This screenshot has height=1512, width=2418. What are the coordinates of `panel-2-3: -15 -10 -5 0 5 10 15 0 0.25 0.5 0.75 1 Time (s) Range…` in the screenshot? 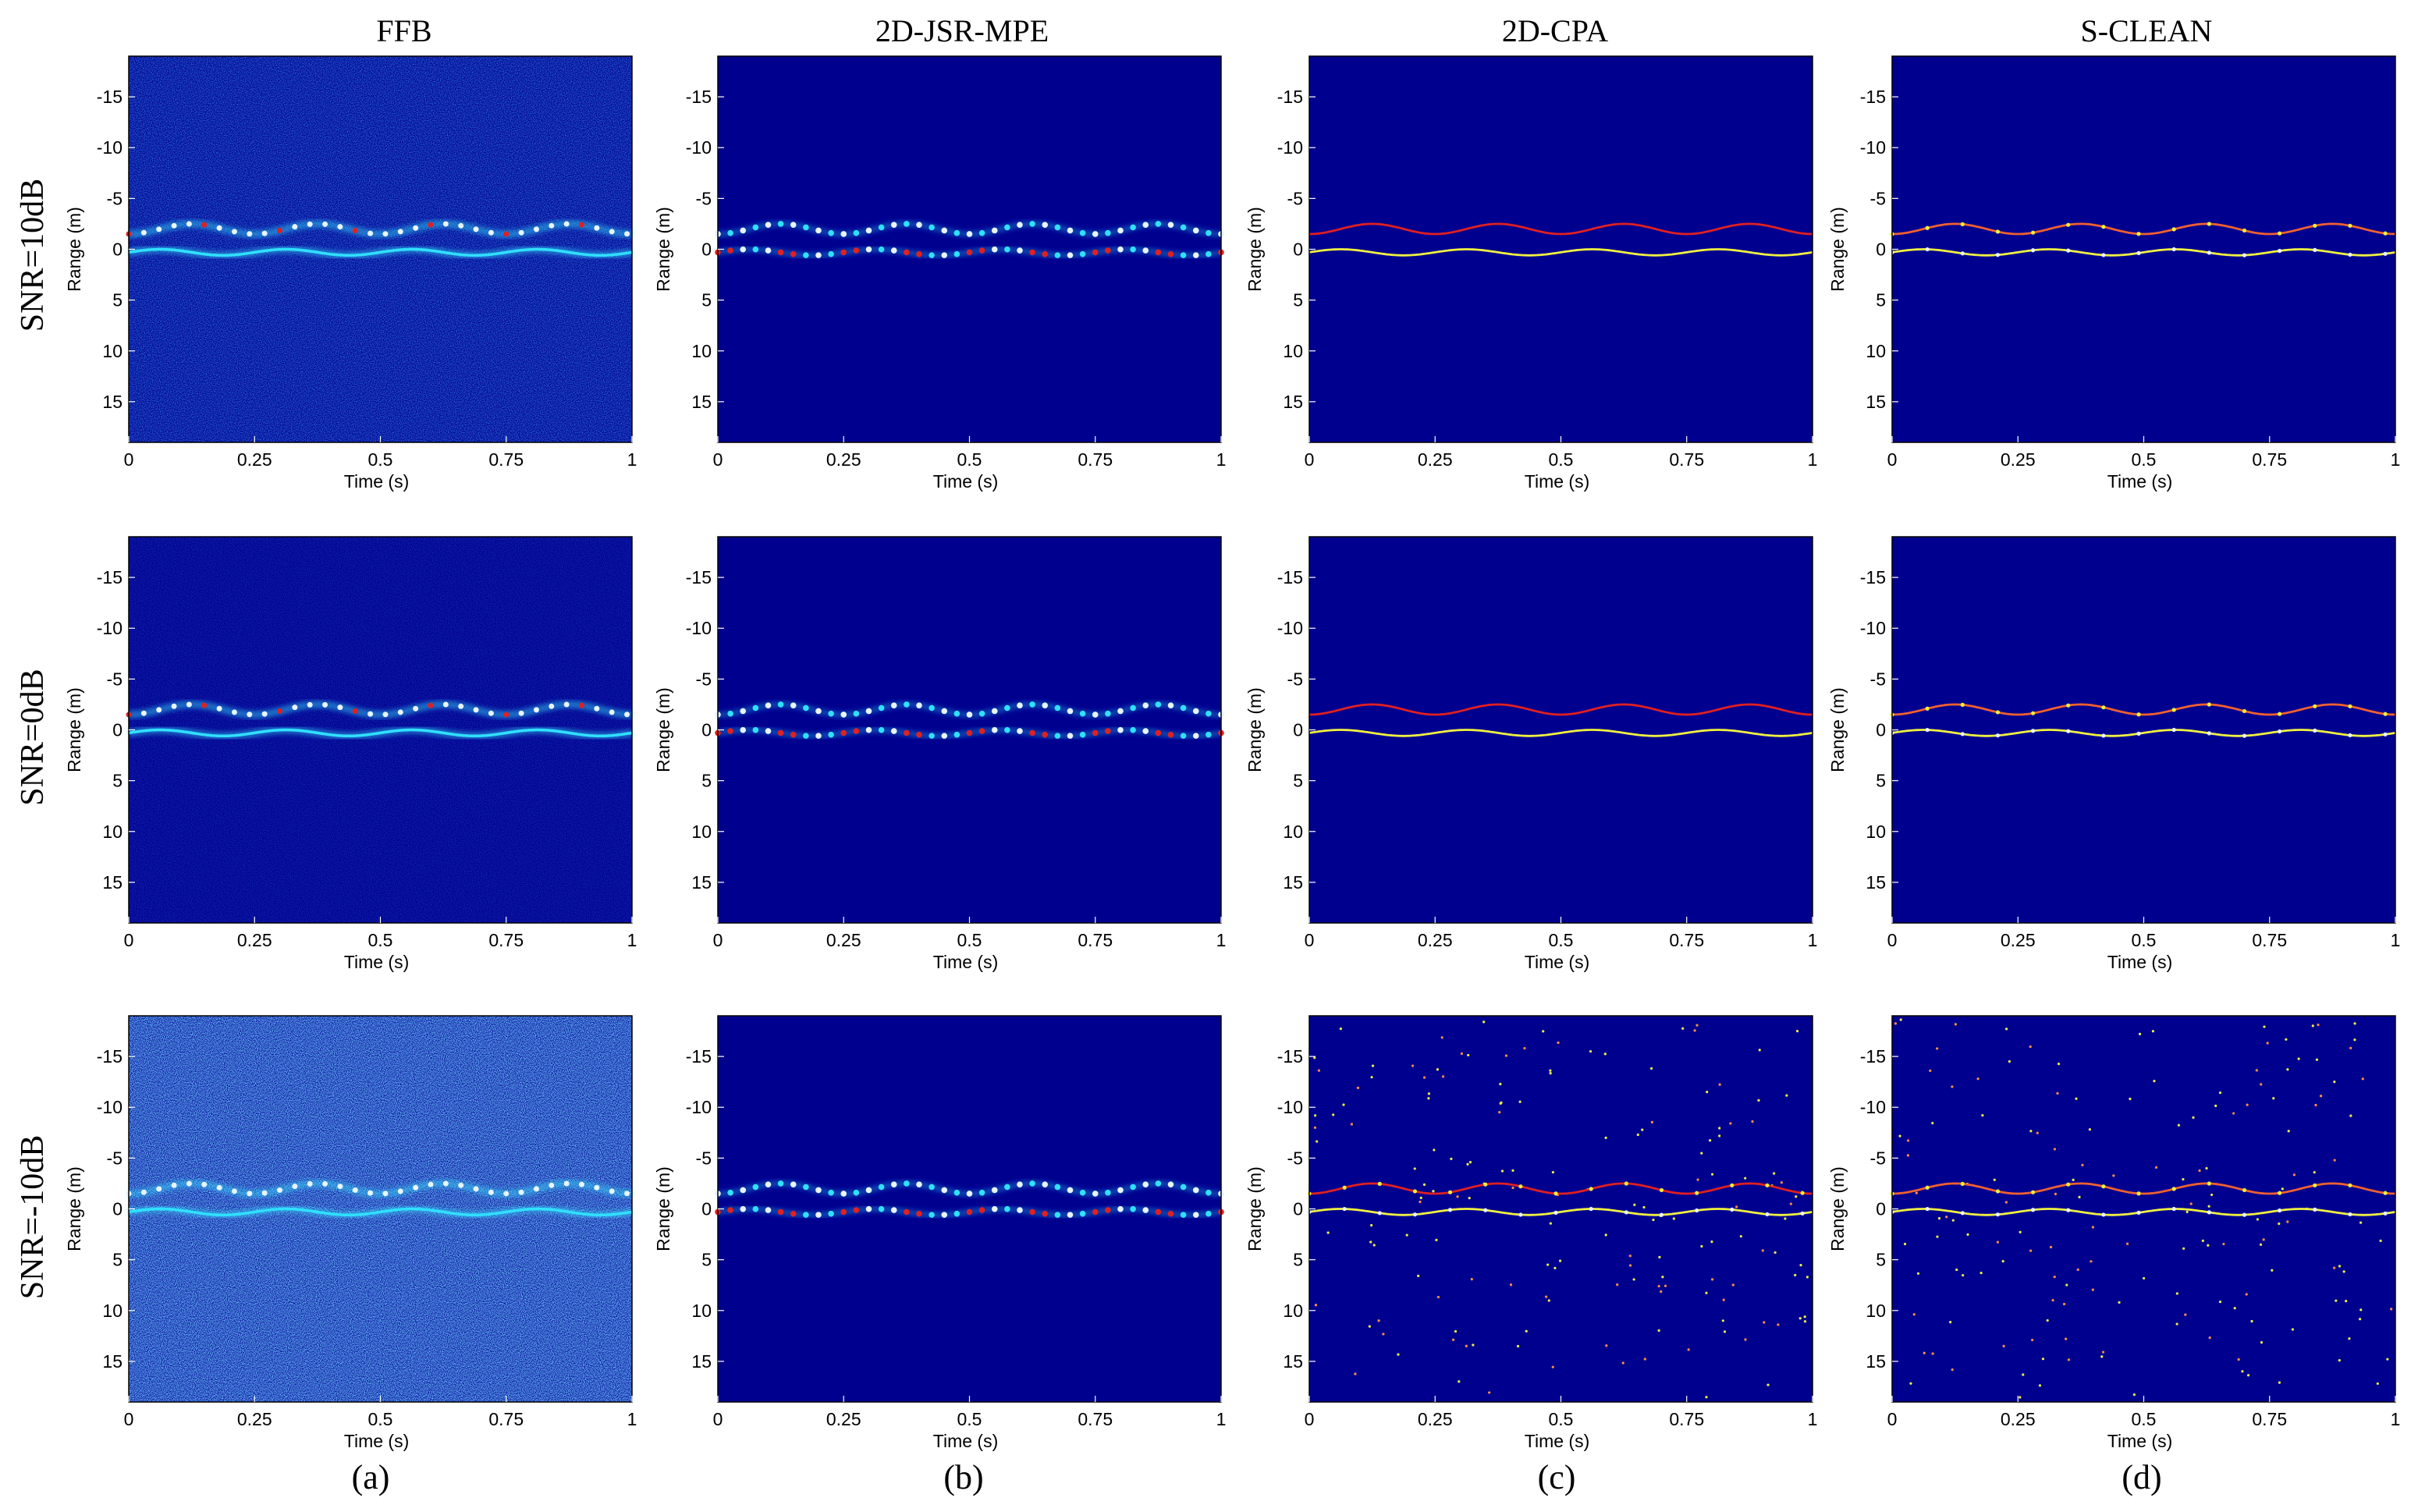 It's located at (2113, 1233).